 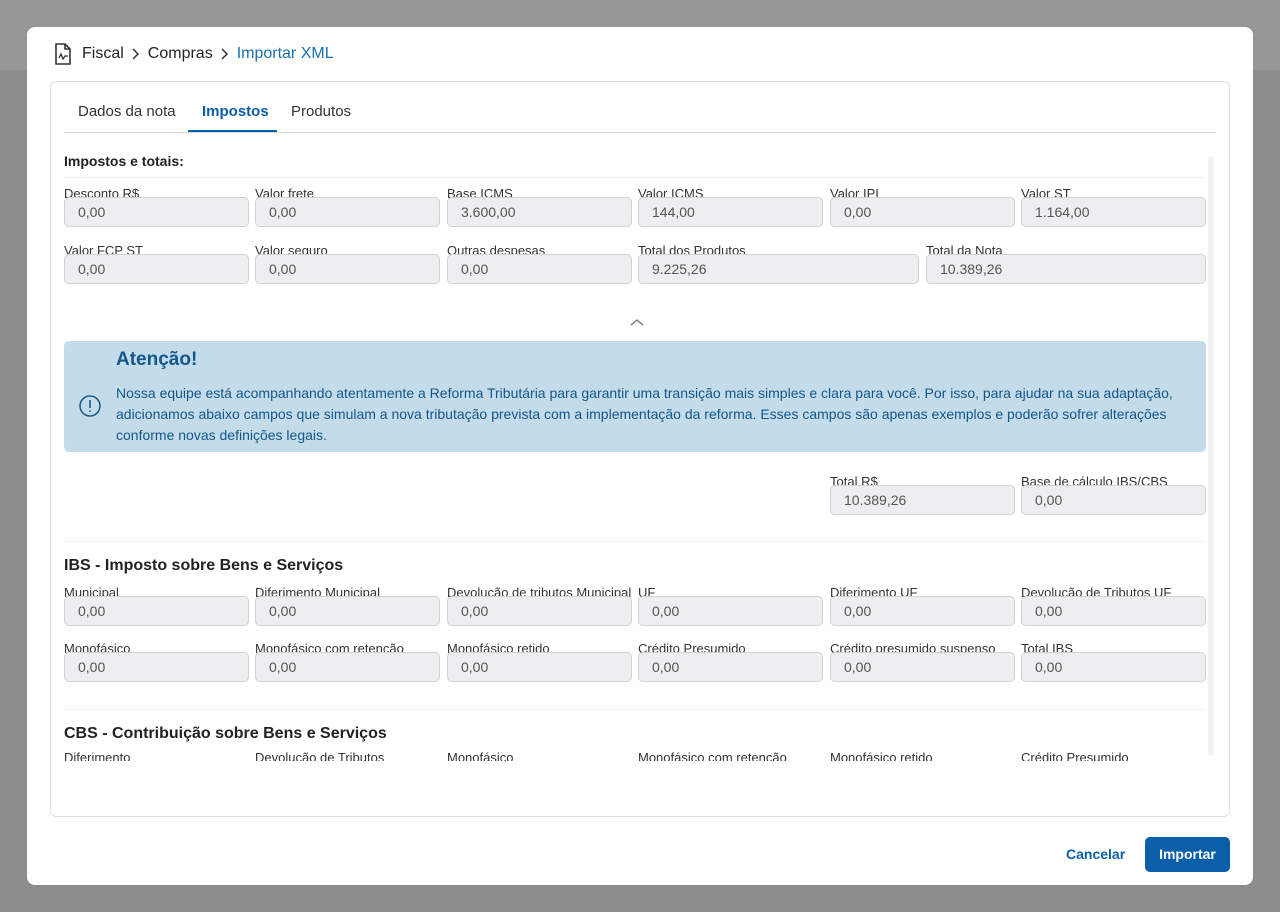 I want to click on tab-indicator, so click(x=232, y=131).